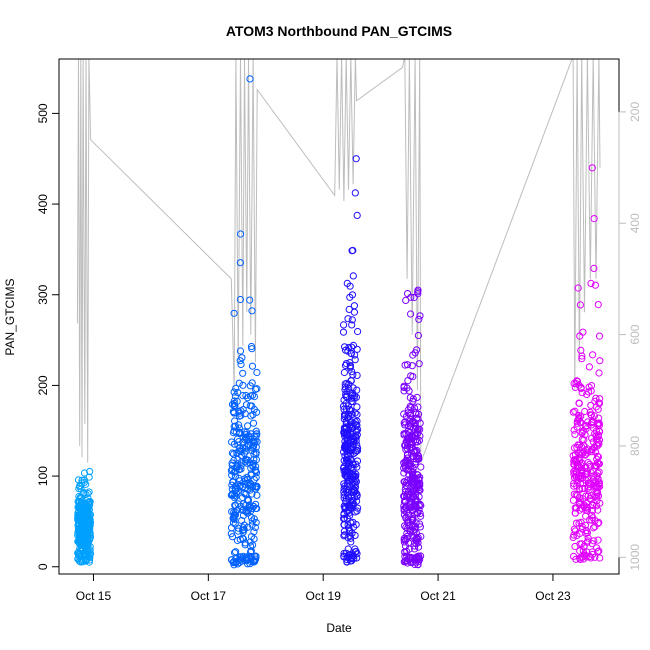  I want to click on y2-tick-label: 200, so click(635, 112).